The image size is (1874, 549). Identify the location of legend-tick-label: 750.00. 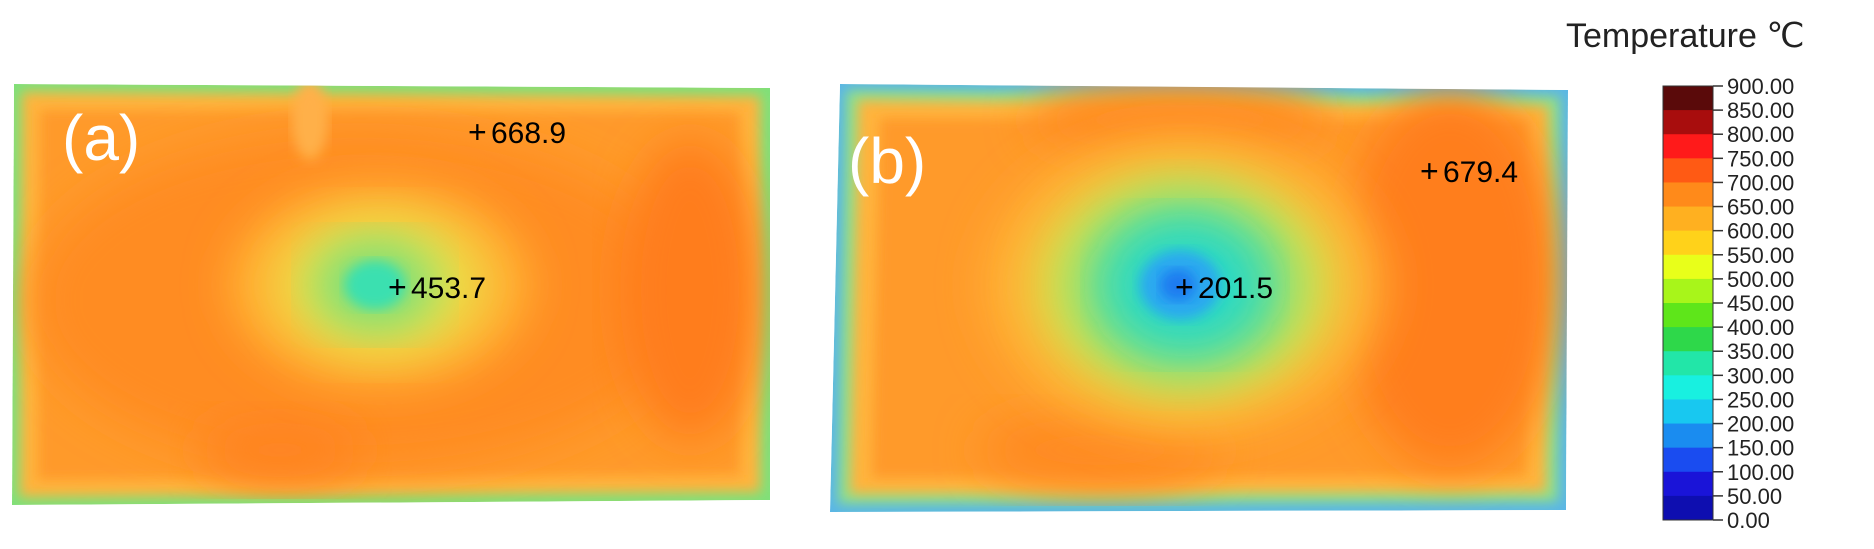
(1760, 158).